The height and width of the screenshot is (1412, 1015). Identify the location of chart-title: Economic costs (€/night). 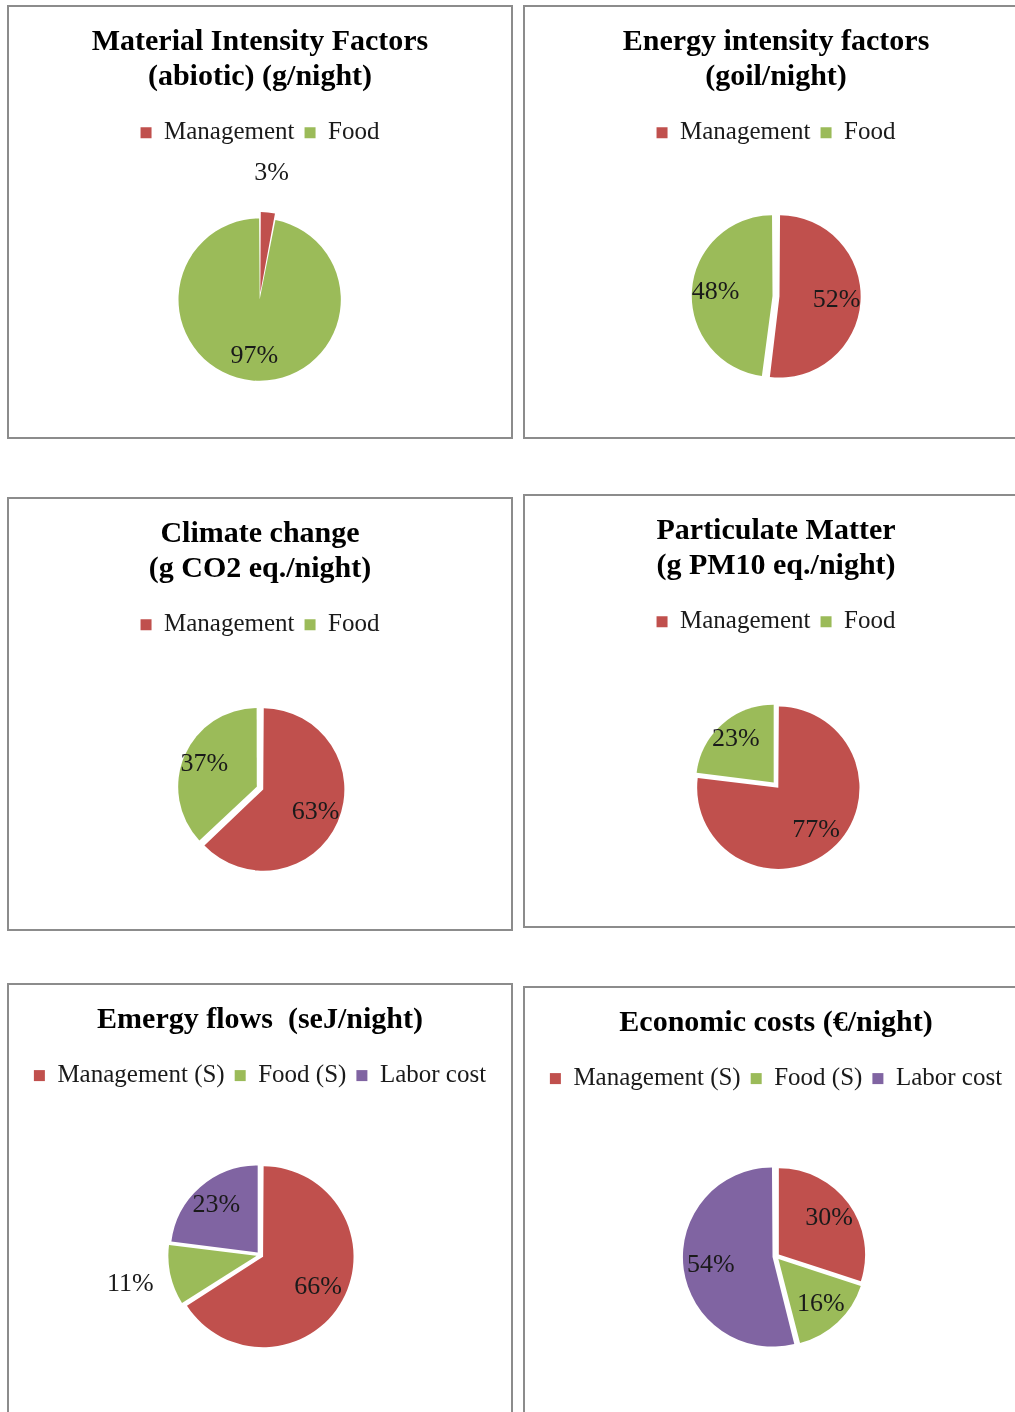
(776, 1021).